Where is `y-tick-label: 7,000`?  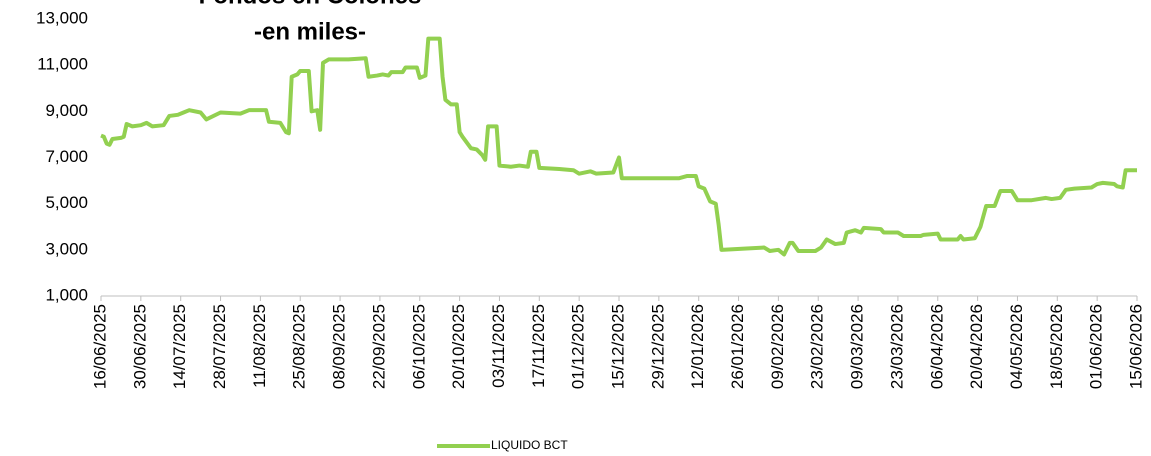
y-tick-label: 7,000 is located at coordinates (66, 156).